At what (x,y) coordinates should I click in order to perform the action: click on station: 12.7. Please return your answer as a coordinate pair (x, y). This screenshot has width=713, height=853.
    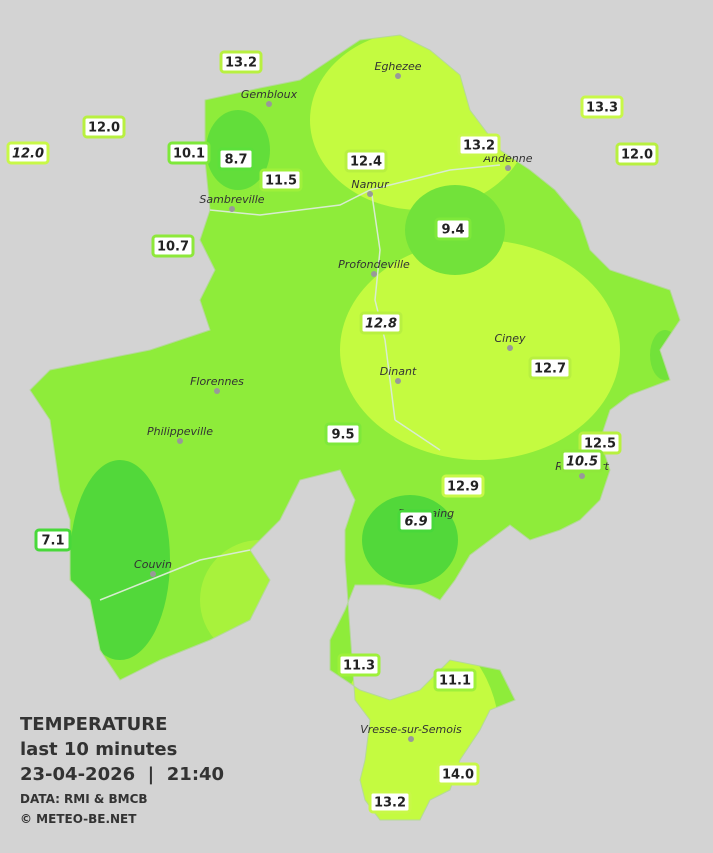
    Looking at the image, I should click on (550, 368).